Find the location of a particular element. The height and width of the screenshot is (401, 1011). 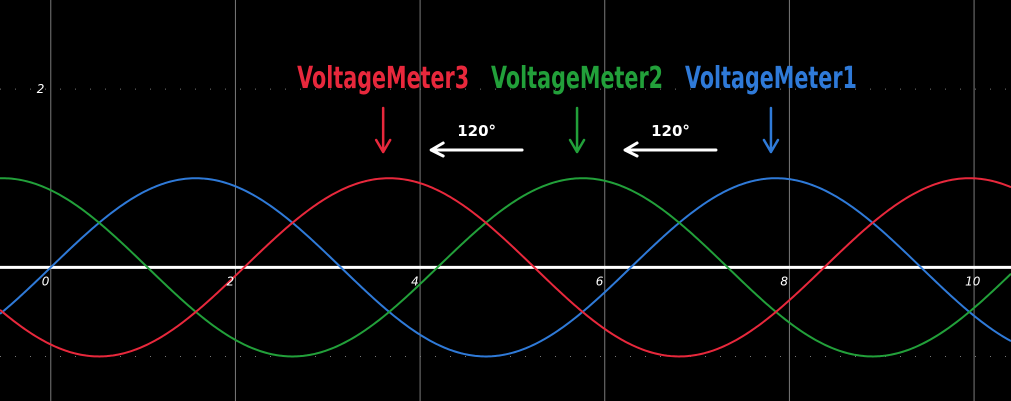

arrow-down-VoltageMeter2 is located at coordinates (577, 130).